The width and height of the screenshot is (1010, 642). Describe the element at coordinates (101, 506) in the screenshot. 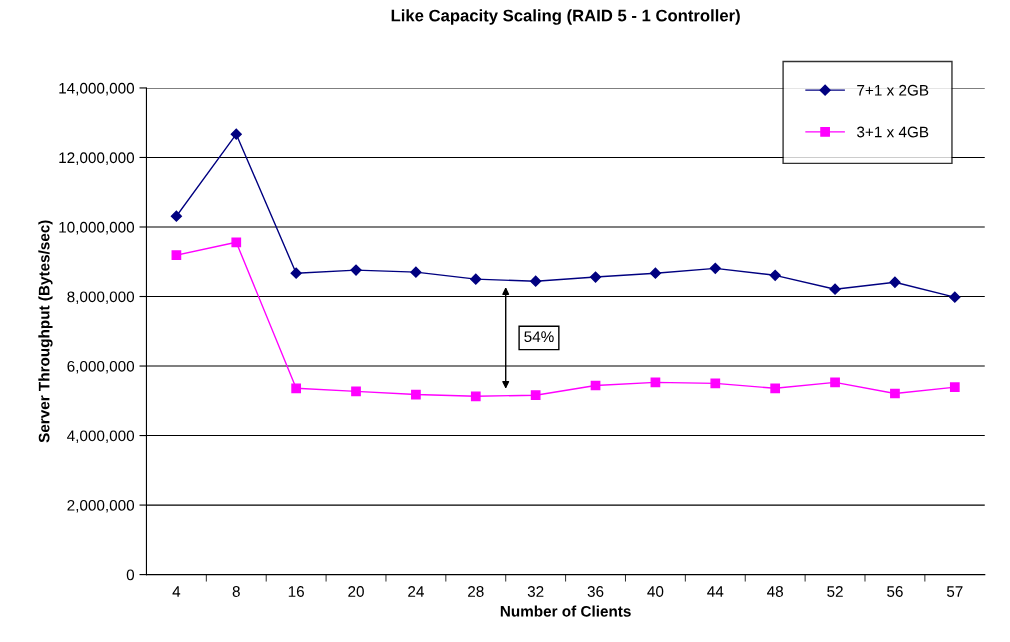

I see `y-tick-label: 2,000,000` at that location.